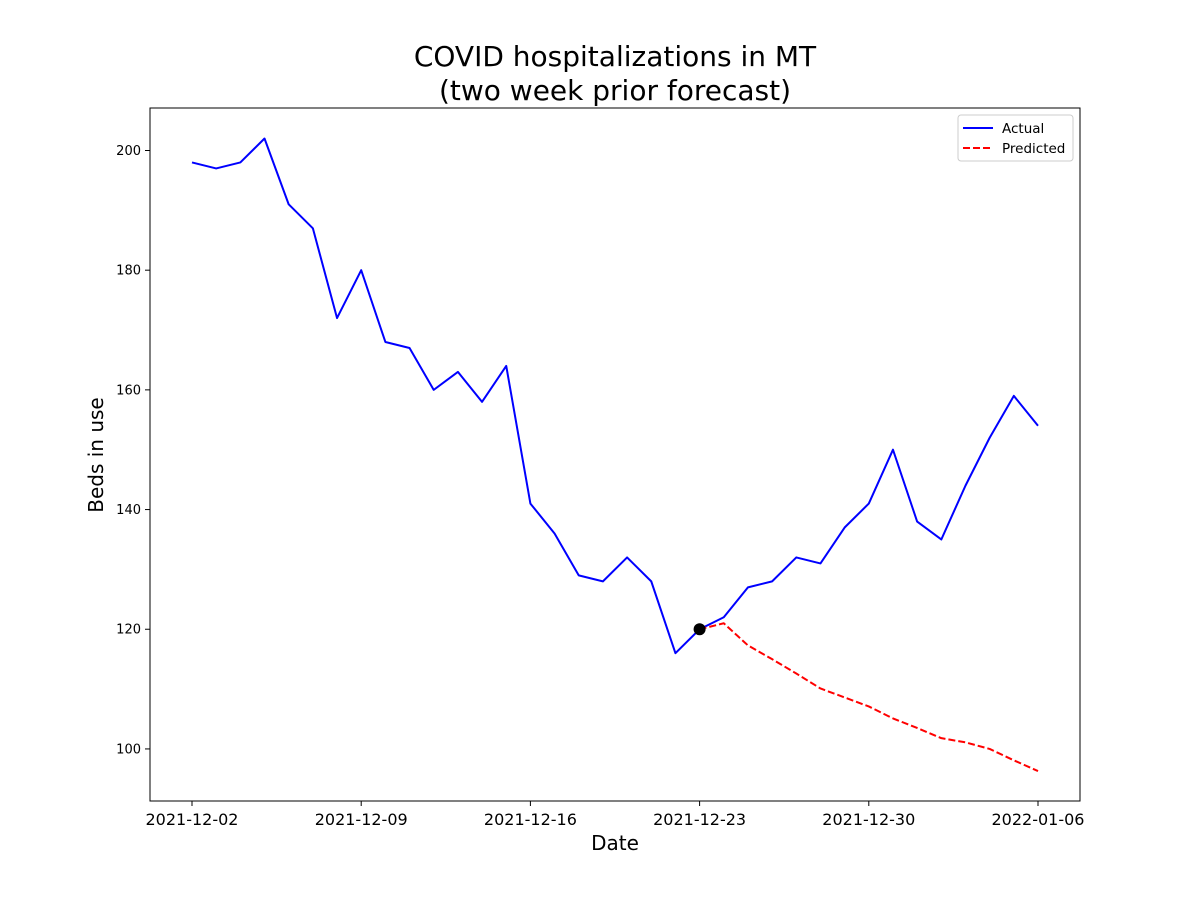 The image size is (1200, 900). What do you see at coordinates (133, 450) in the screenshot?
I see `y-axis: 100 120 140 160 180 200` at bounding box center [133, 450].